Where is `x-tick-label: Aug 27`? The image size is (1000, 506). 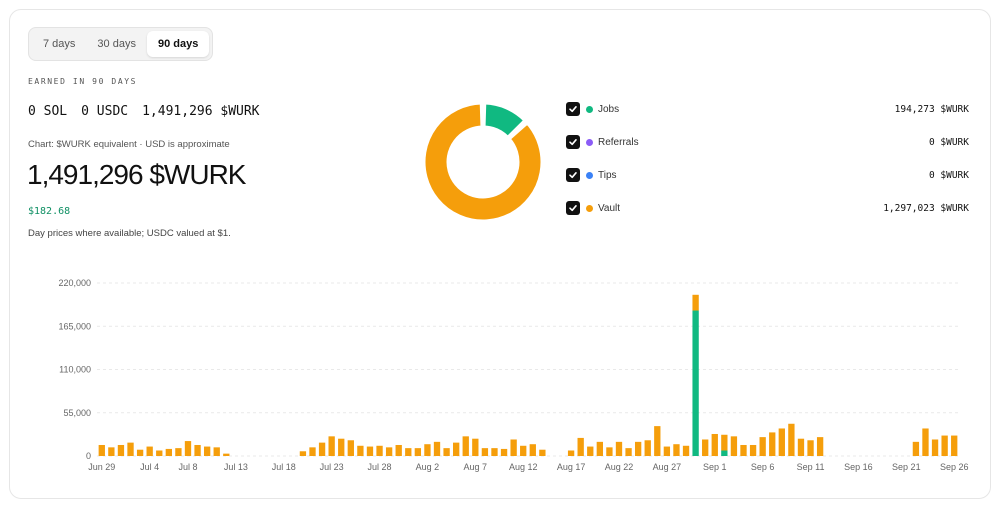 x-tick-label: Aug 27 is located at coordinates (667, 467).